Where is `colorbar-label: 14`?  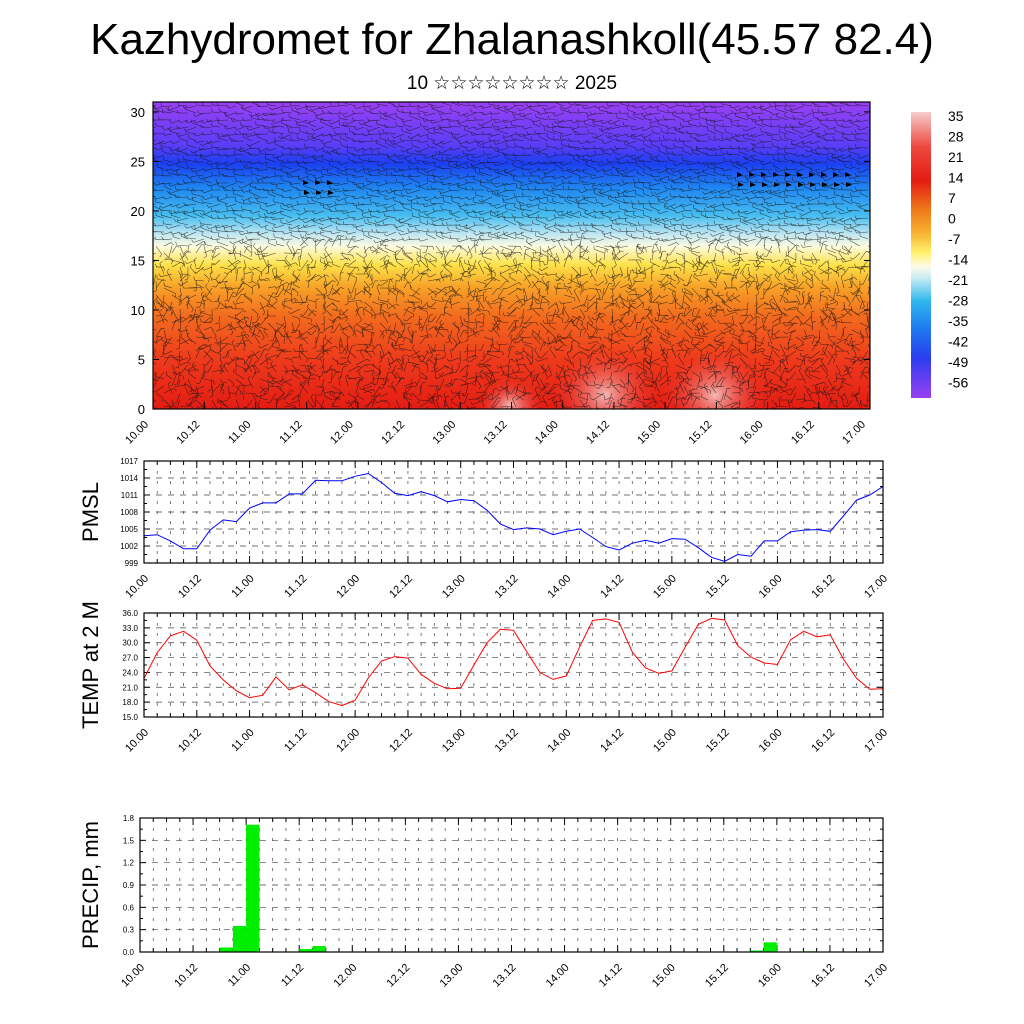 colorbar-label: 14 is located at coordinates (956, 178).